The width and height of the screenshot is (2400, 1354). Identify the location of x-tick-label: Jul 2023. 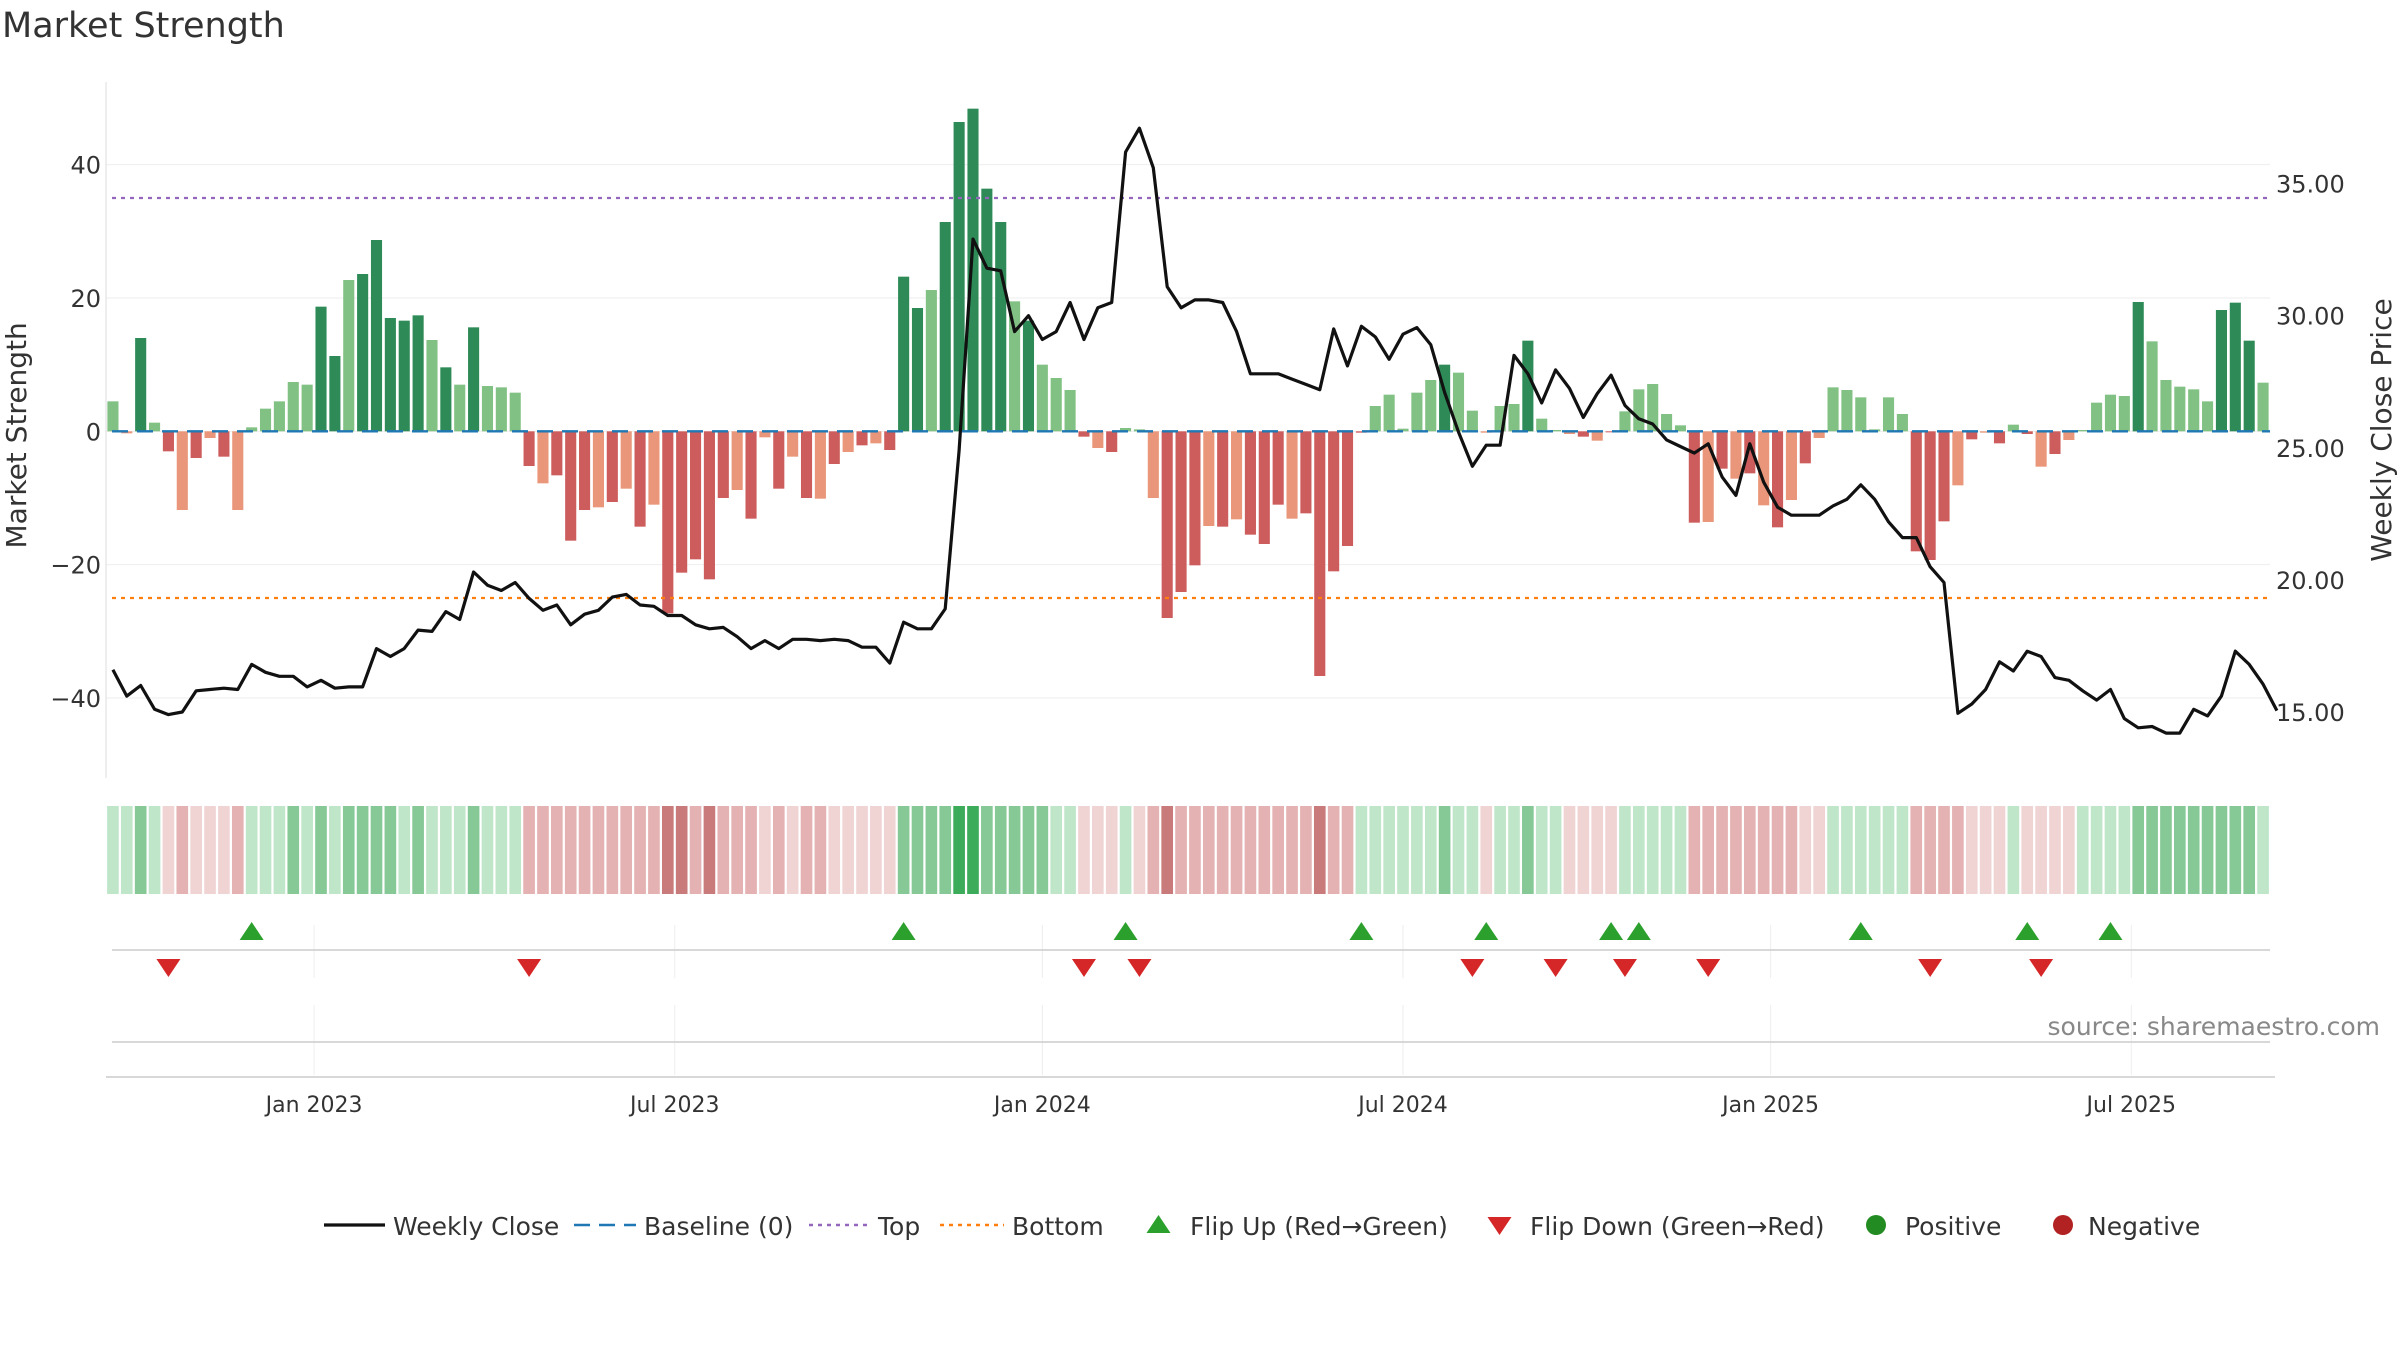
(674, 1105).